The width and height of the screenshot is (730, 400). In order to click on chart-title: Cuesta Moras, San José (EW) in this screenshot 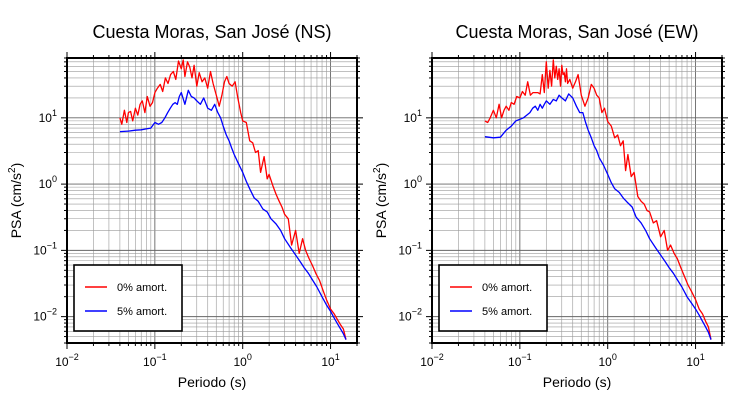, I will do `click(576, 32)`.